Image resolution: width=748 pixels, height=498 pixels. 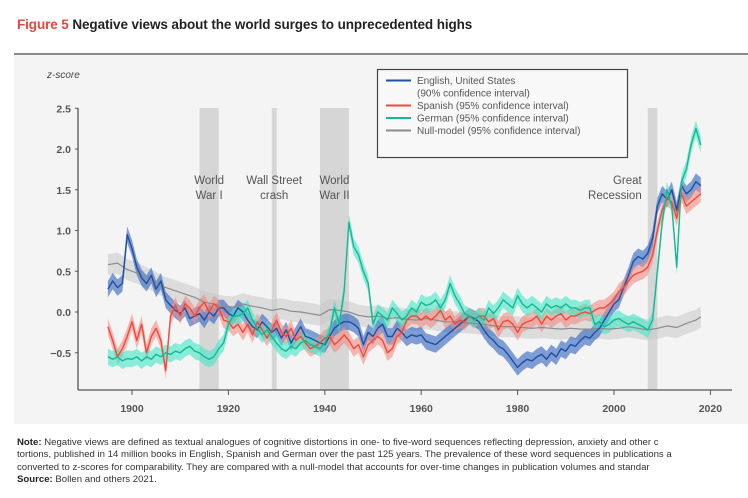 What do you see at coordinates (29, 442) in the screenshot?
I see `note-label: Note:` at bounding box center [29, 442].